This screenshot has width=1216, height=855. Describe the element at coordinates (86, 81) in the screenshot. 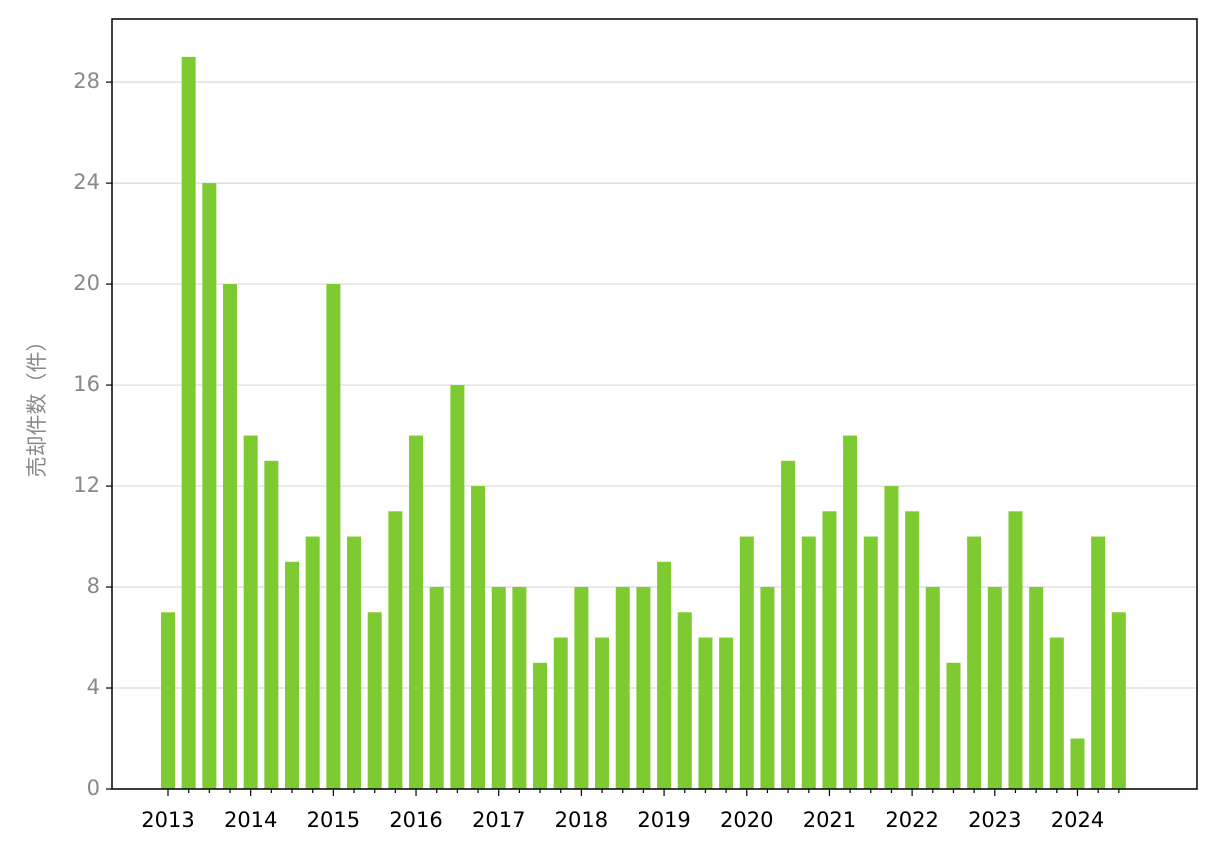

I see `y-tick-label: 28` at that location.